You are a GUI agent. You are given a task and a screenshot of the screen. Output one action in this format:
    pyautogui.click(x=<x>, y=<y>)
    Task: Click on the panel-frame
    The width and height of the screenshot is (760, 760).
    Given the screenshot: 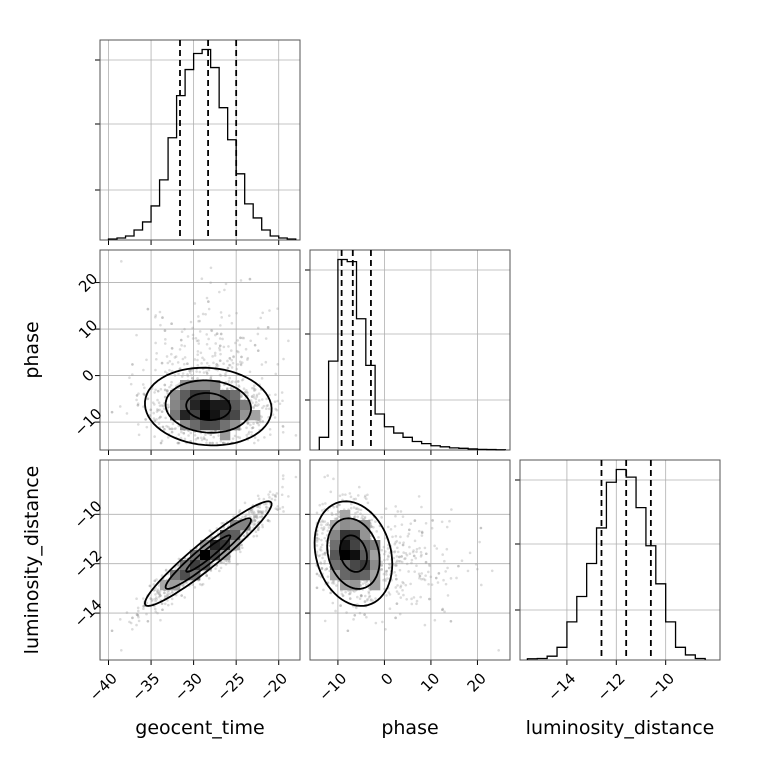 What is the action you would take?
    pyautogui.click(x=200, y=560)
    